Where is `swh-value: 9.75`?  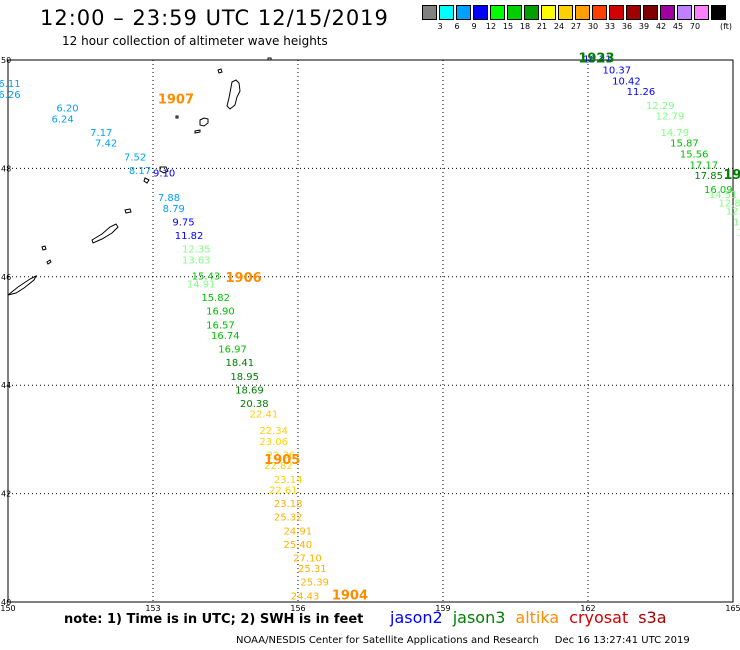 swh-value: 9.75 is located at coordinates (183, 222).